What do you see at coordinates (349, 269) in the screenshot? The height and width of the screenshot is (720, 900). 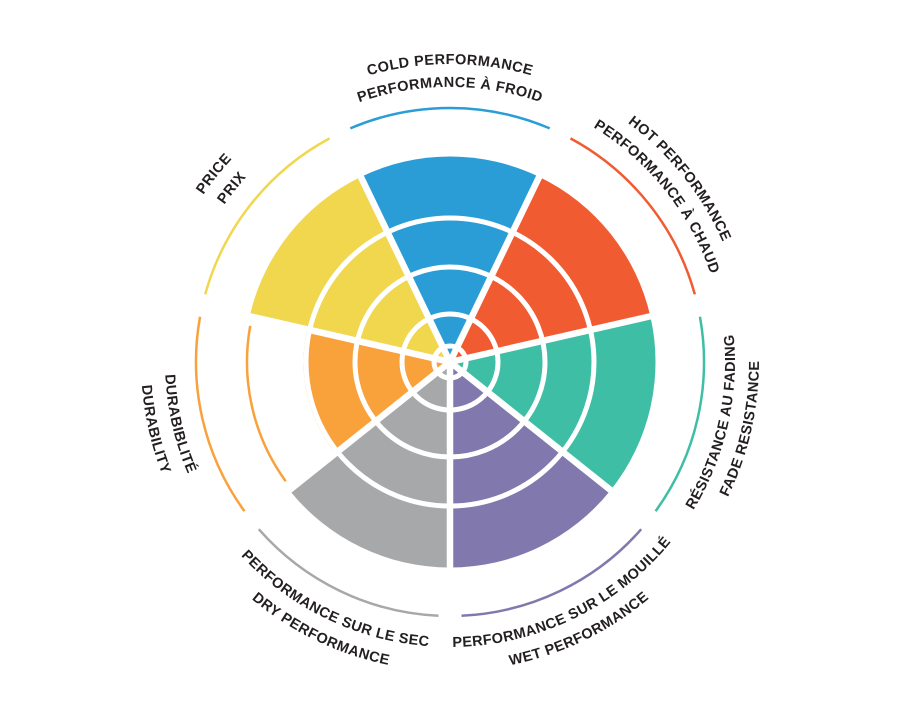 I see `wedge-price` at bounding box center [349, 269].